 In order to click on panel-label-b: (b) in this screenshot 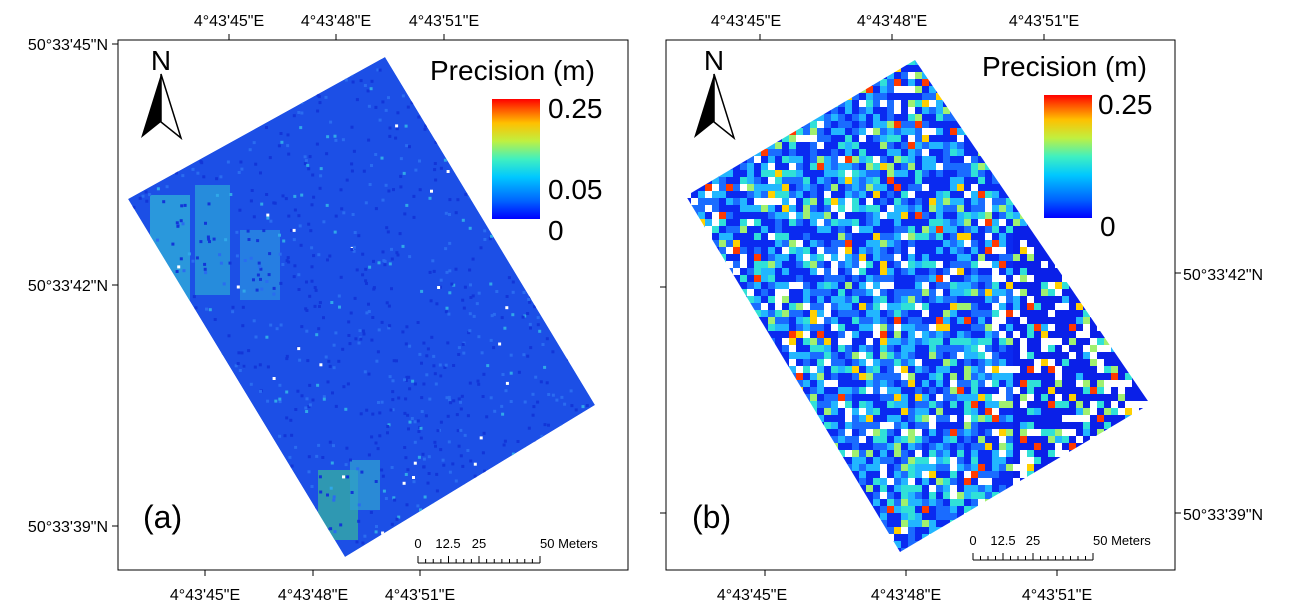, I will do `click(711, 517)`.